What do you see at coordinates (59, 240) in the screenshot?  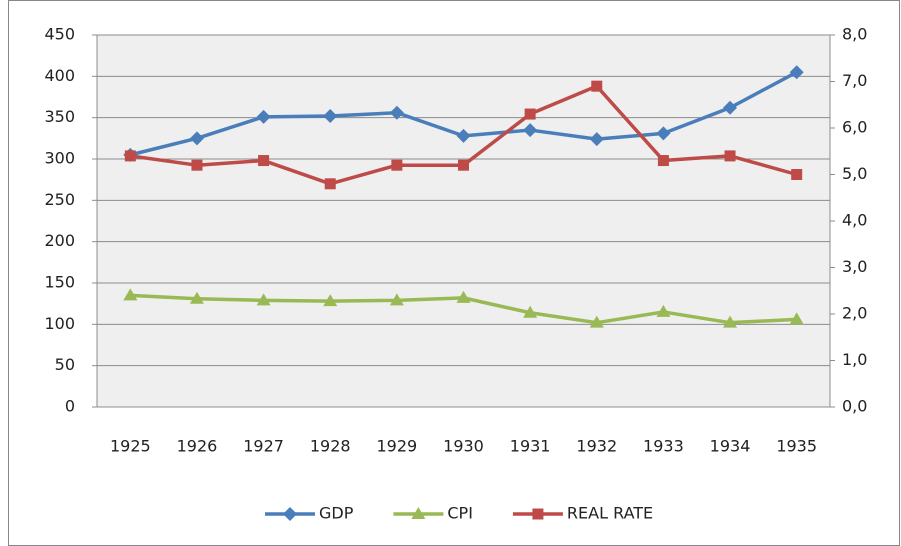 I see `y-tick-label: 200` at bounding box center [59, 240].